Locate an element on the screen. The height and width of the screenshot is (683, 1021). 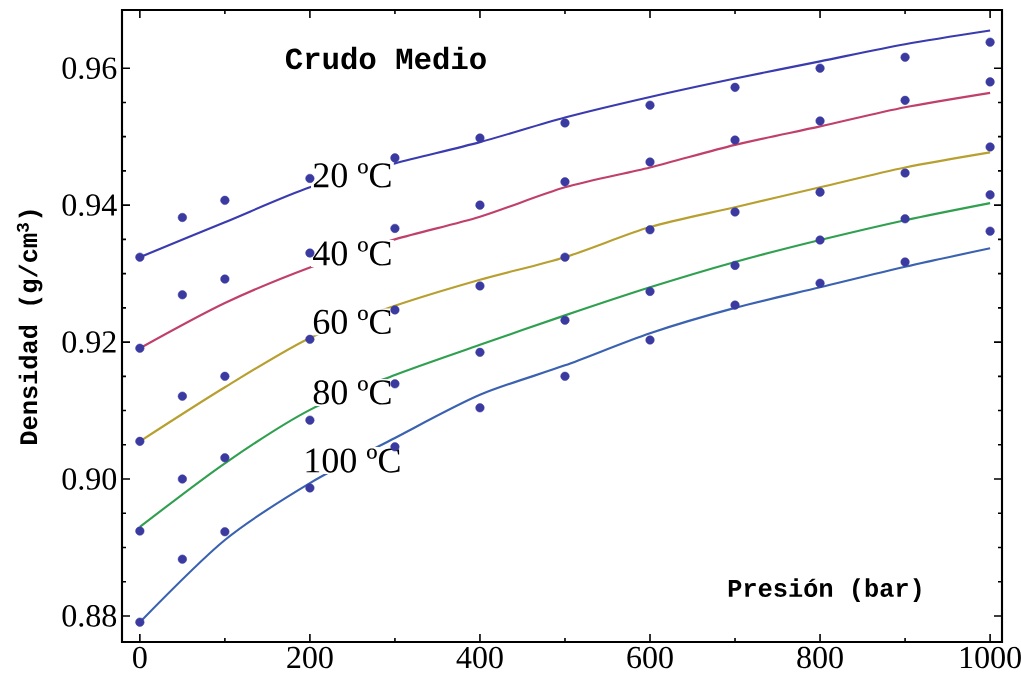
x-tick-label: 400 is located at coordinates (479, 657).